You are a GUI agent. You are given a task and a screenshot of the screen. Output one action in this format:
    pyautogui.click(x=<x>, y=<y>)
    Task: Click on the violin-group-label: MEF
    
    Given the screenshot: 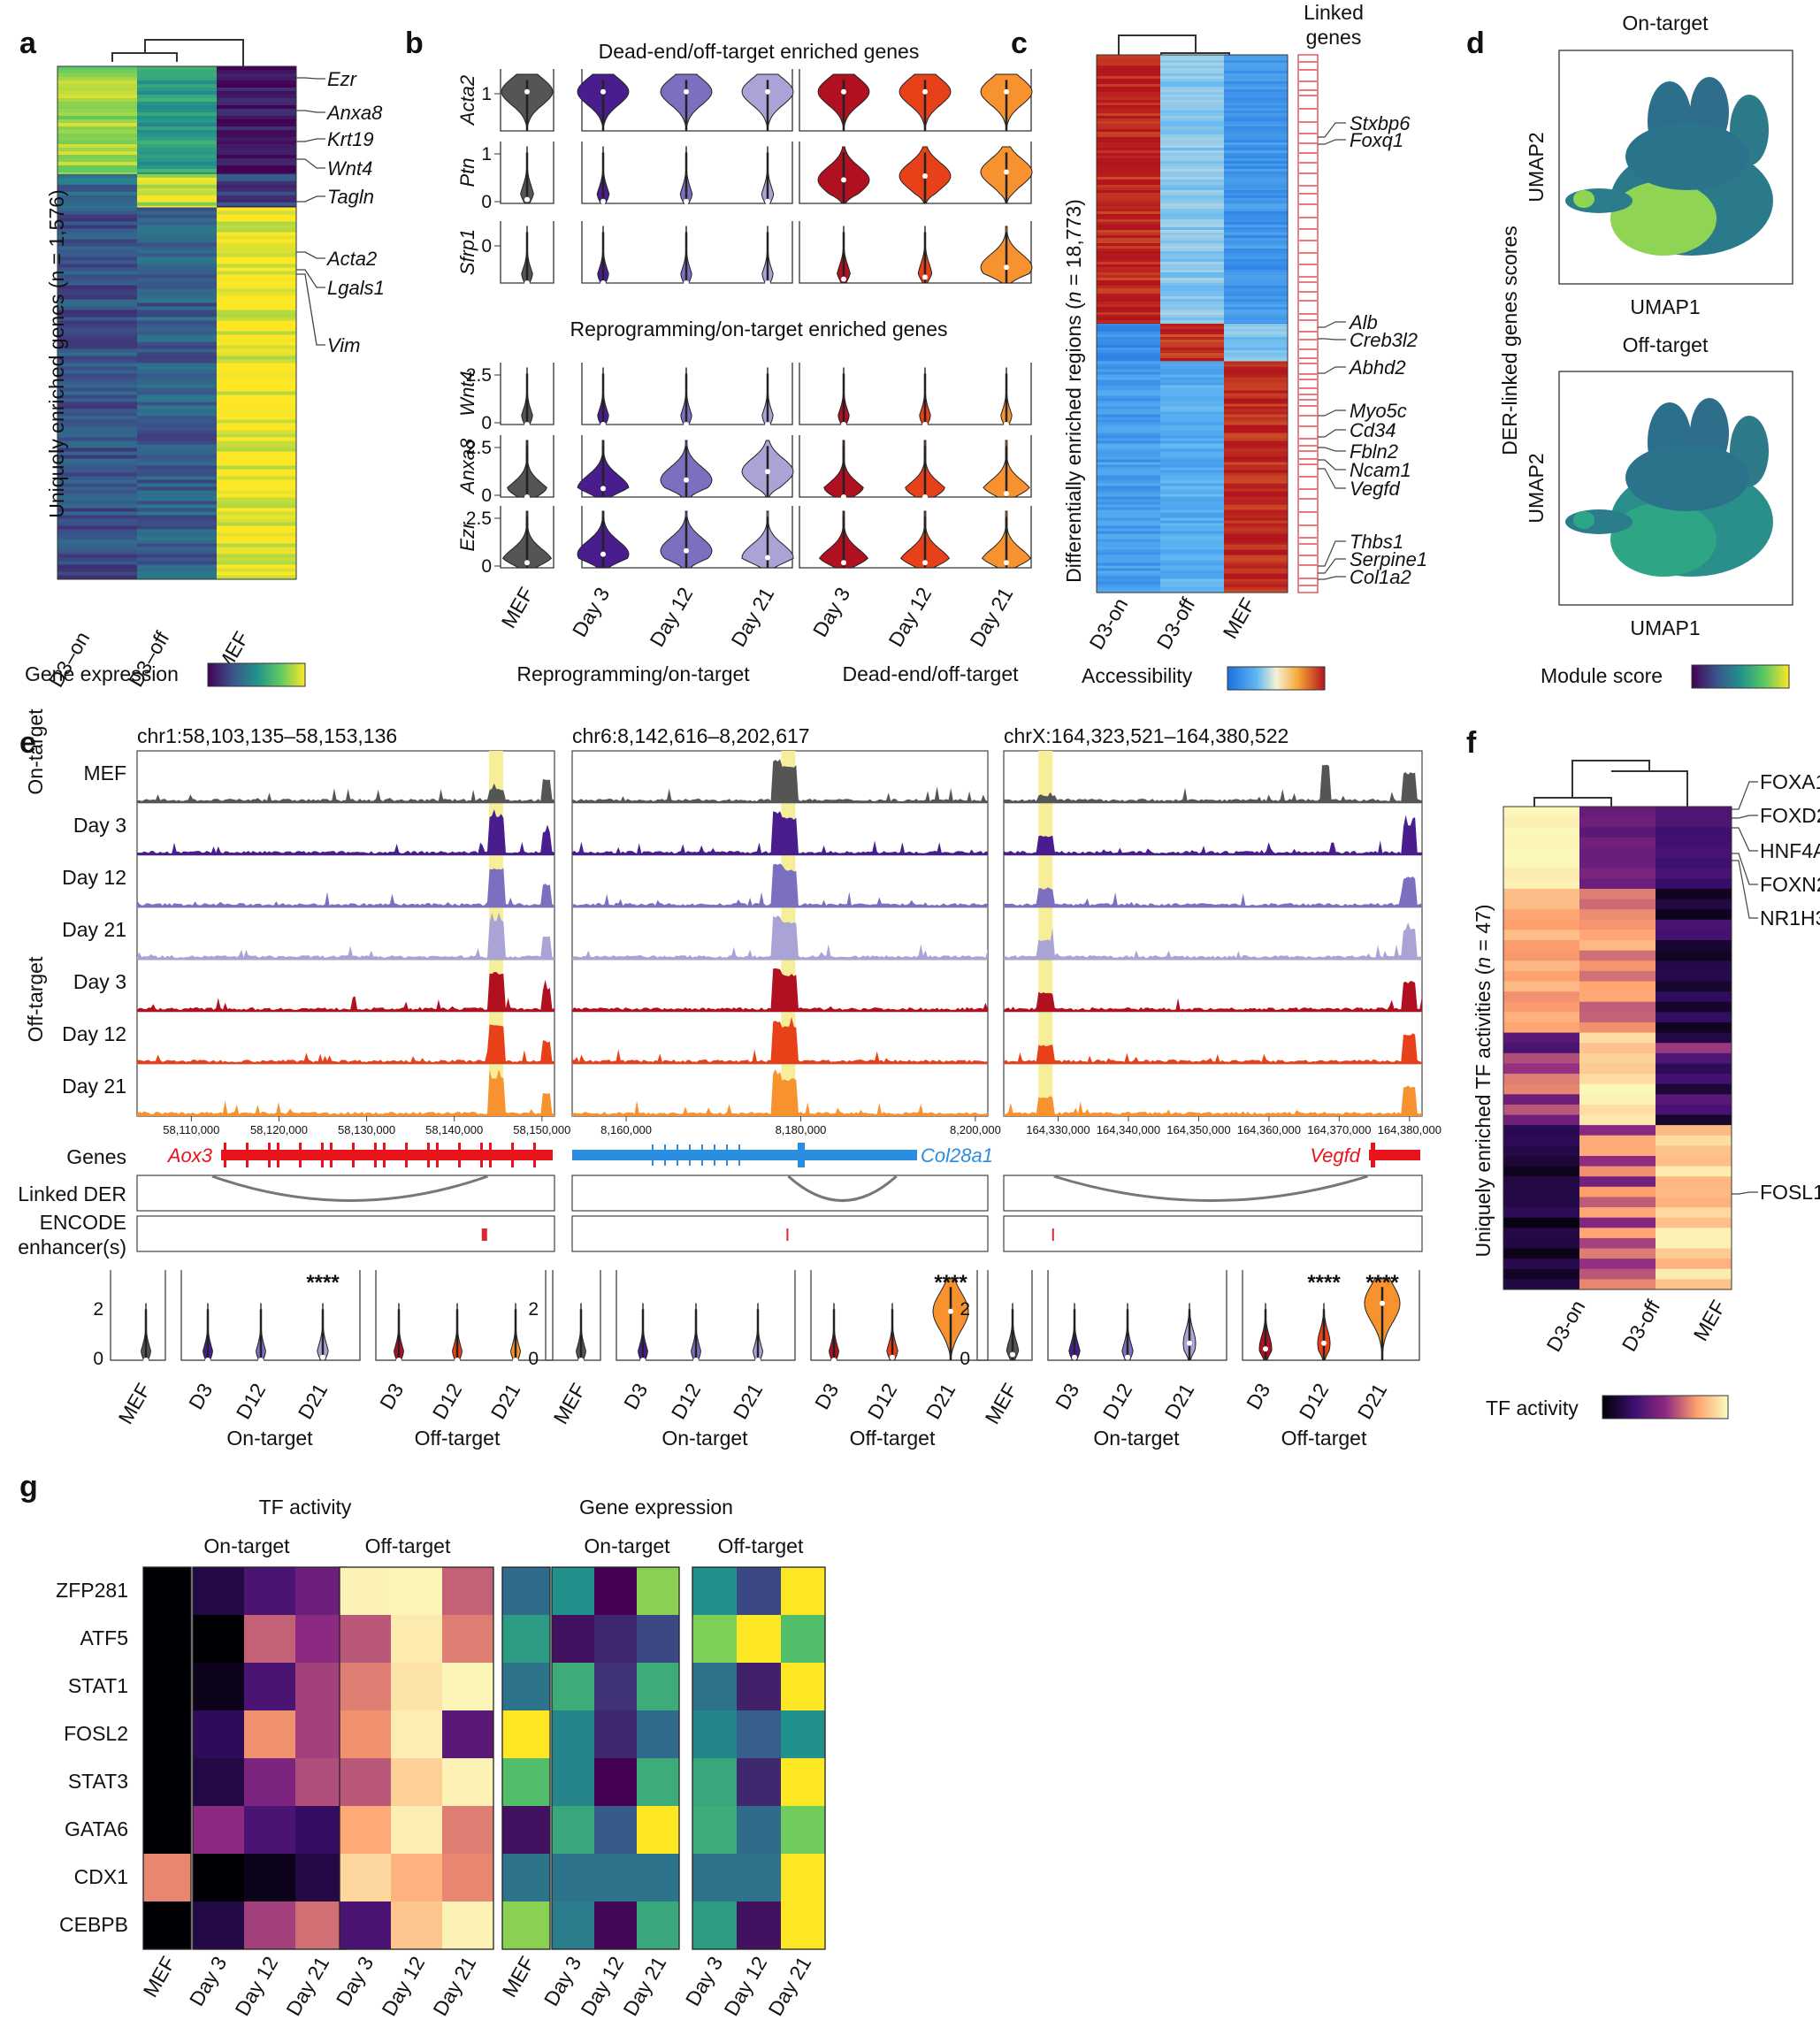 What is the action you would take?
    pyautogui.click(x=570, y=1404)
    